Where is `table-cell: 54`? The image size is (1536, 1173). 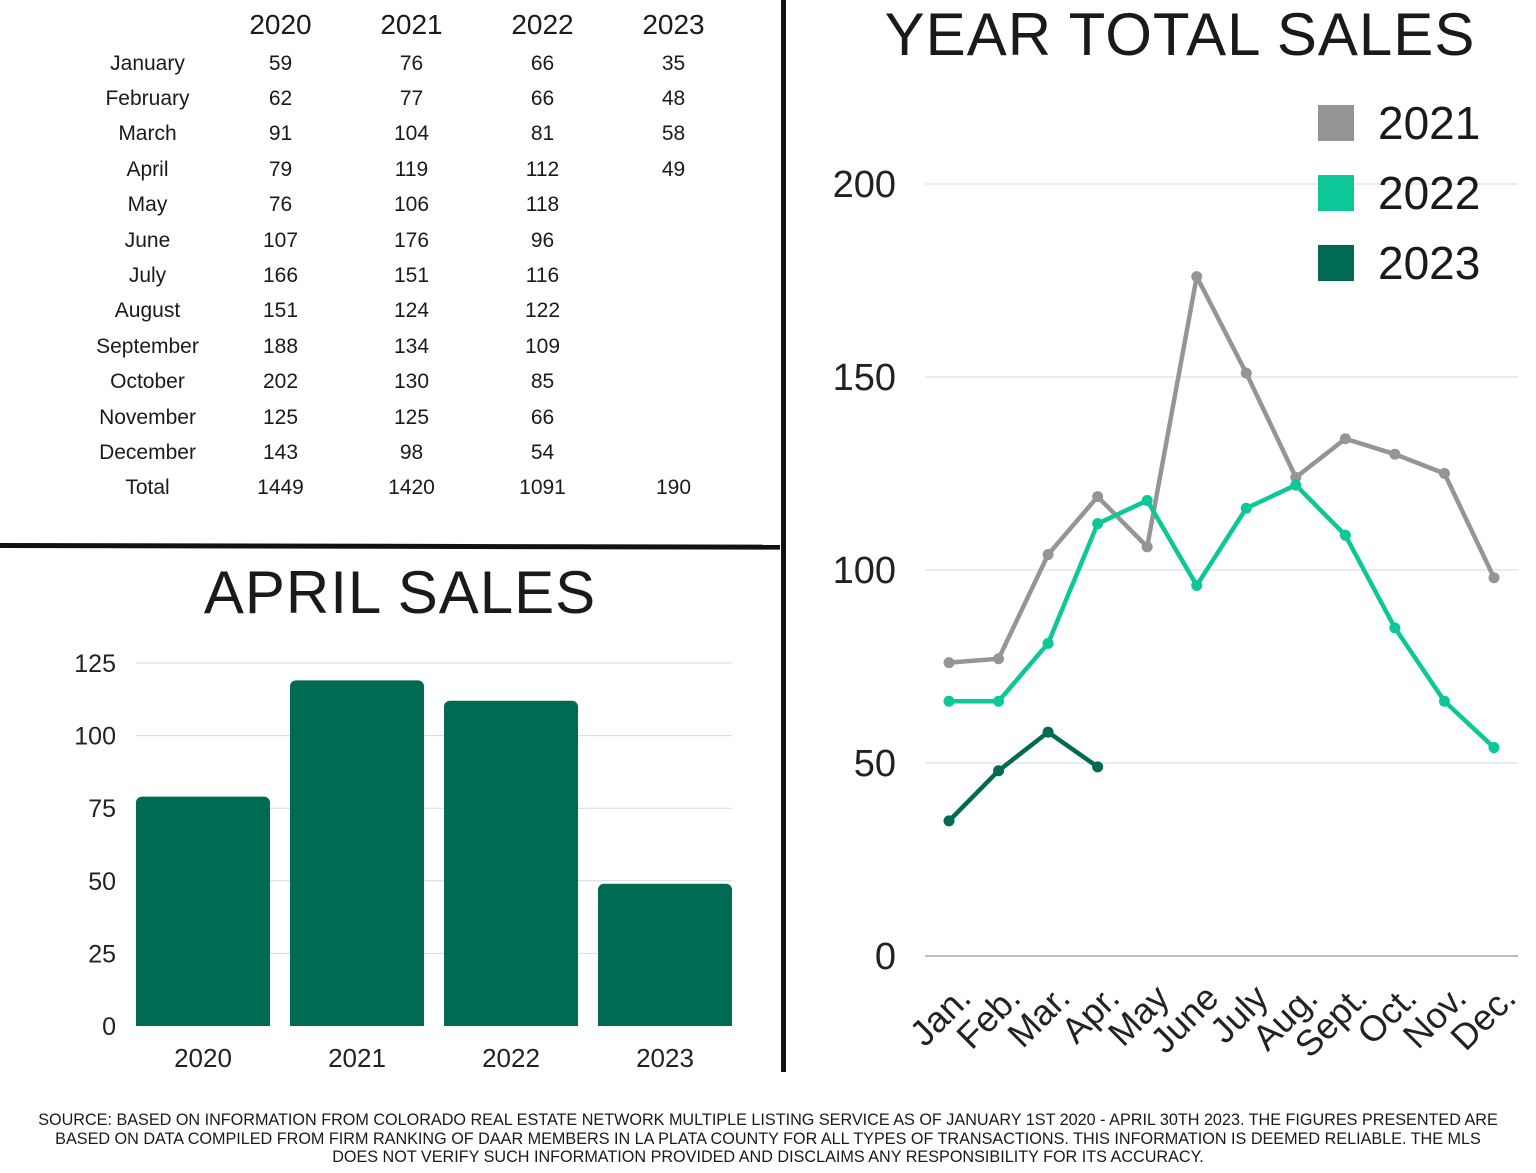 table-cell: 54 is located at coordinates (542, 452).